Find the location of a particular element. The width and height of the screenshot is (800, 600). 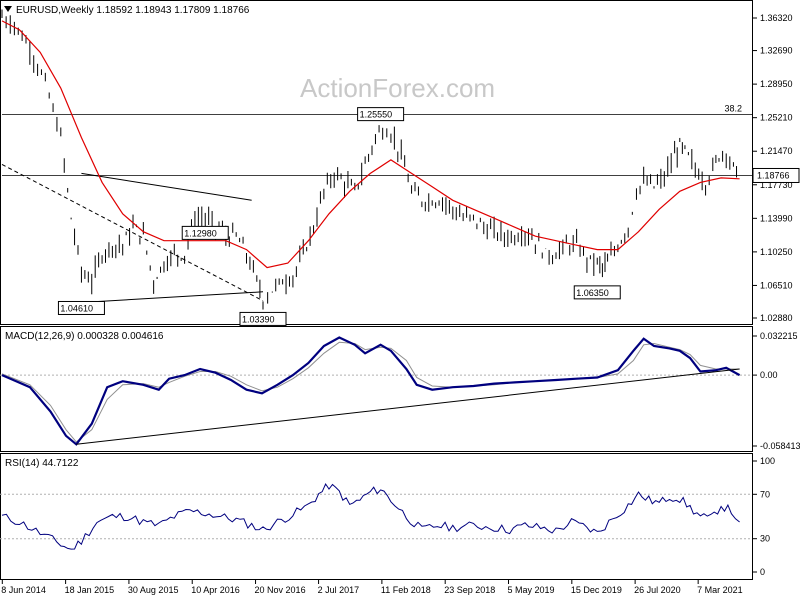

price-y-tick-label: 1.36320 is located at coordinates (776, 18).